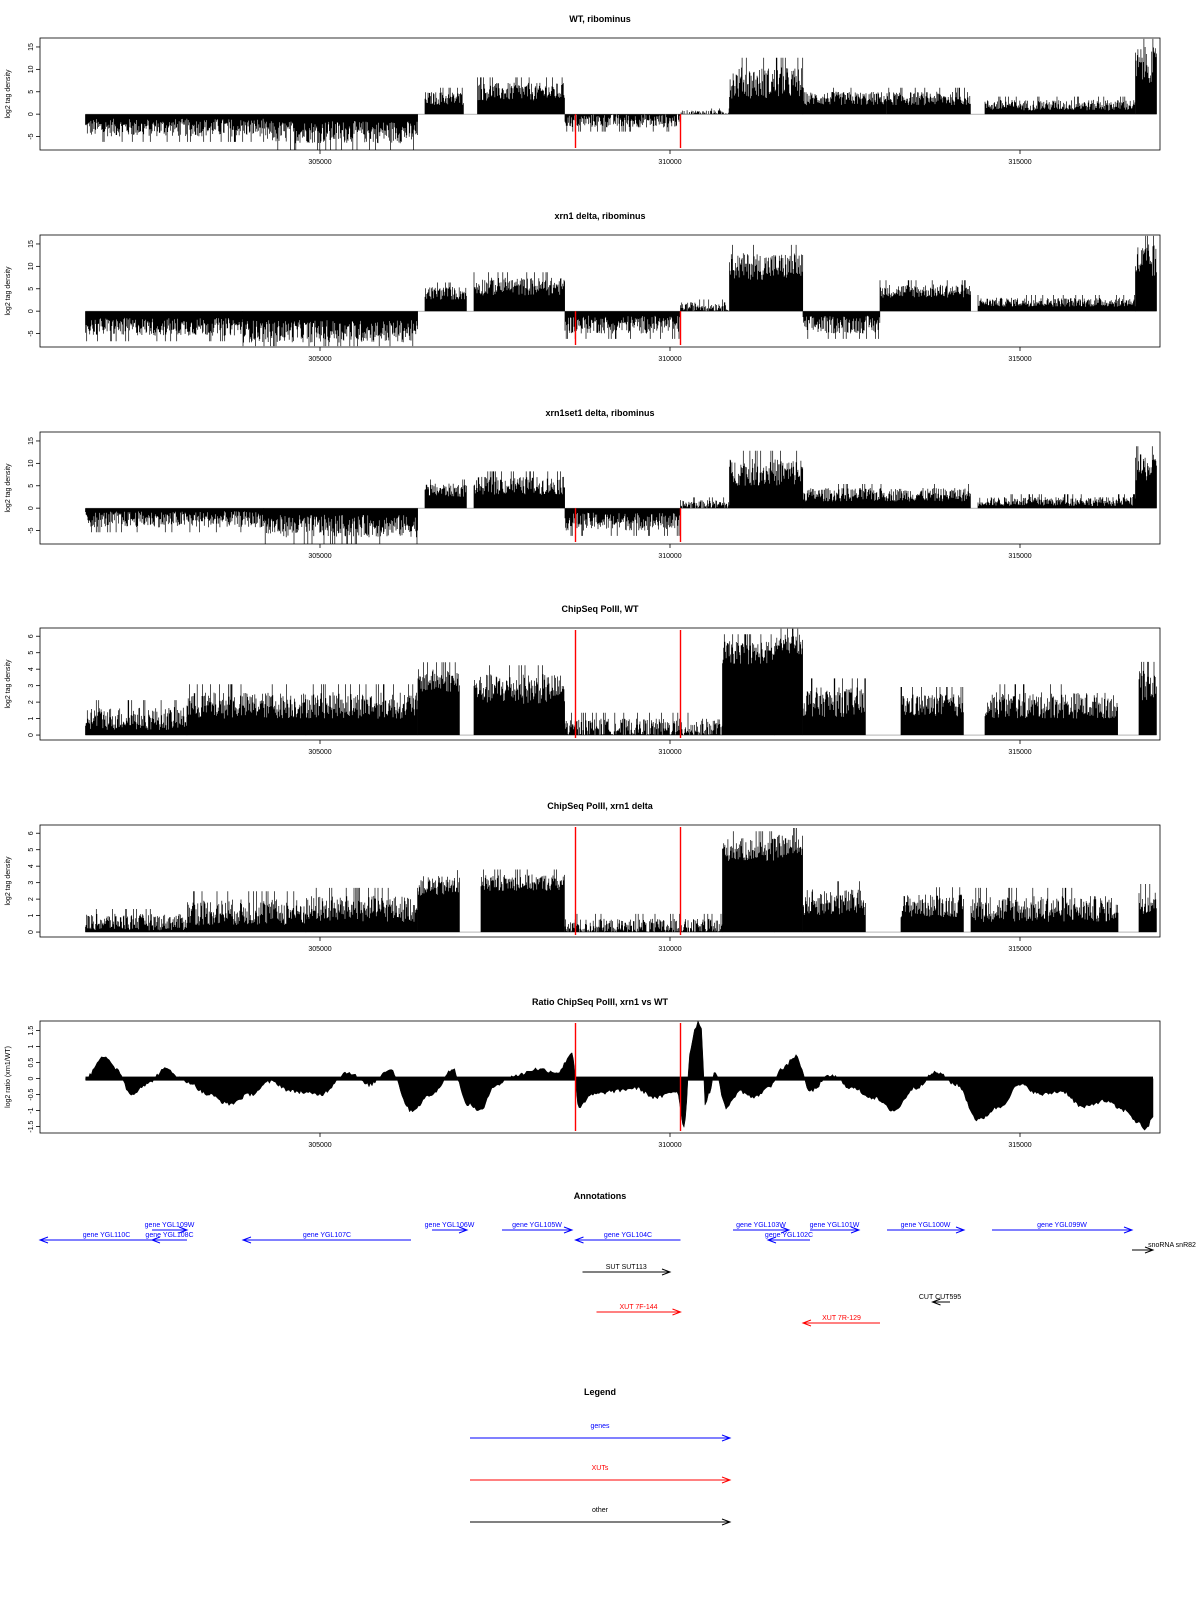  I want to click on annotation-label: gene YGL110C, so click(107, 1235).